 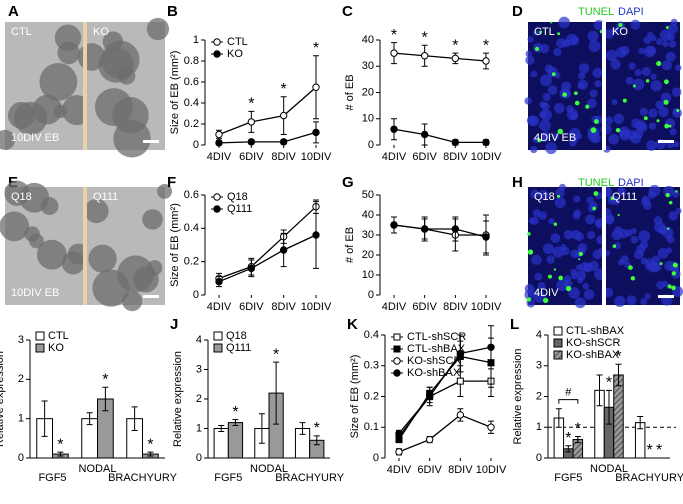 I want to click on y-tick-label: 3, so click(x=21, y=340).